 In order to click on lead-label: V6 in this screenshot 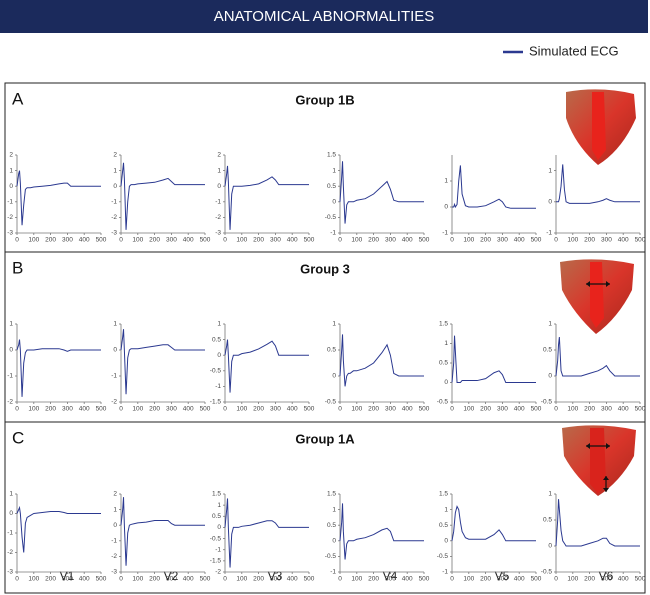, I will do `click(606, 576)`.